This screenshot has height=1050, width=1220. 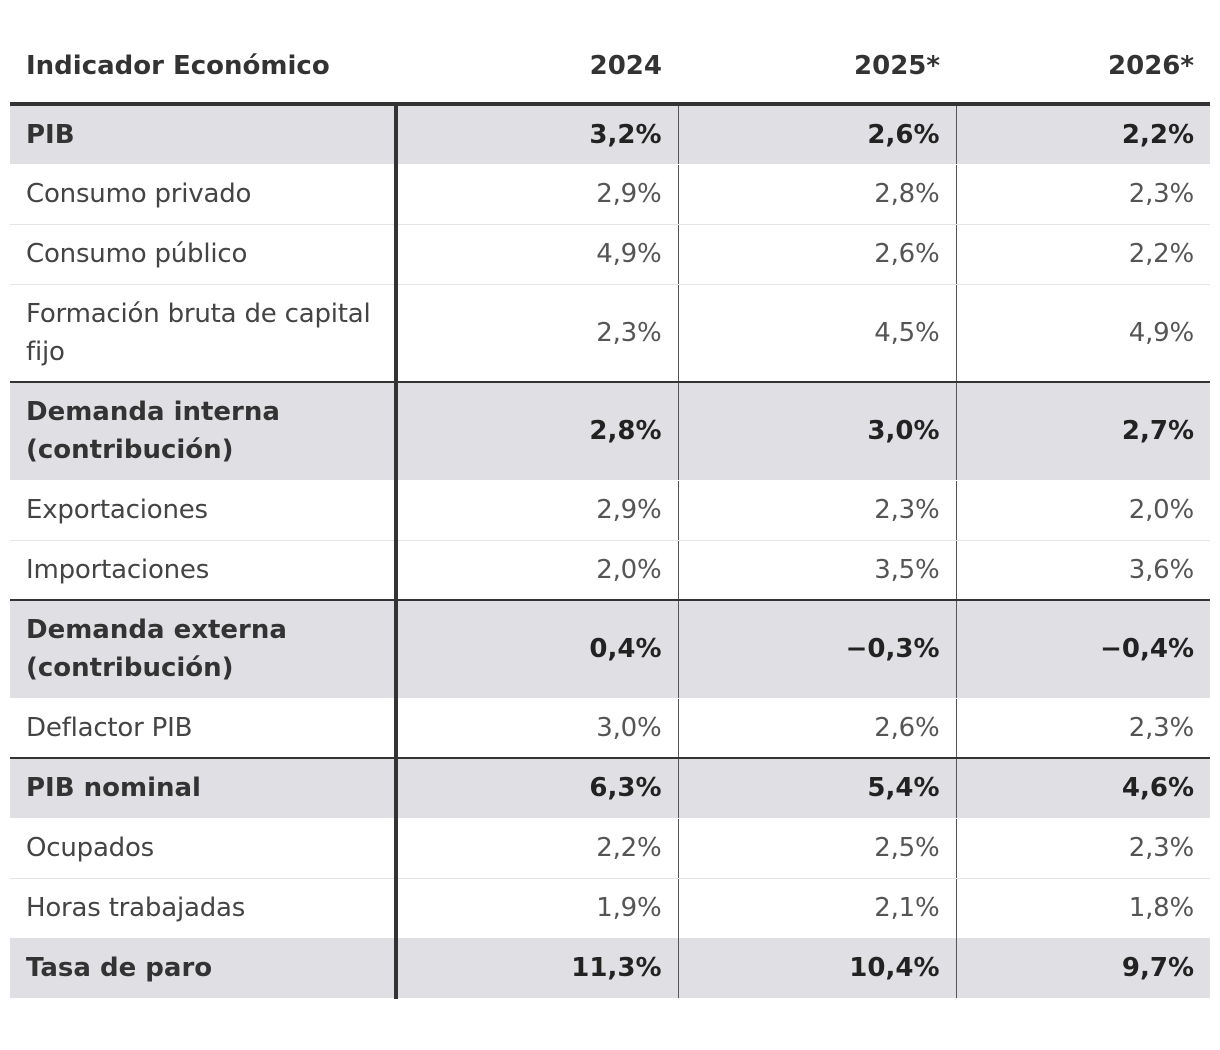 What do you see at coordinates (816, 968) in the screenshot?
I see `cell-value: 10,4%` at bounding box center [816, 968].